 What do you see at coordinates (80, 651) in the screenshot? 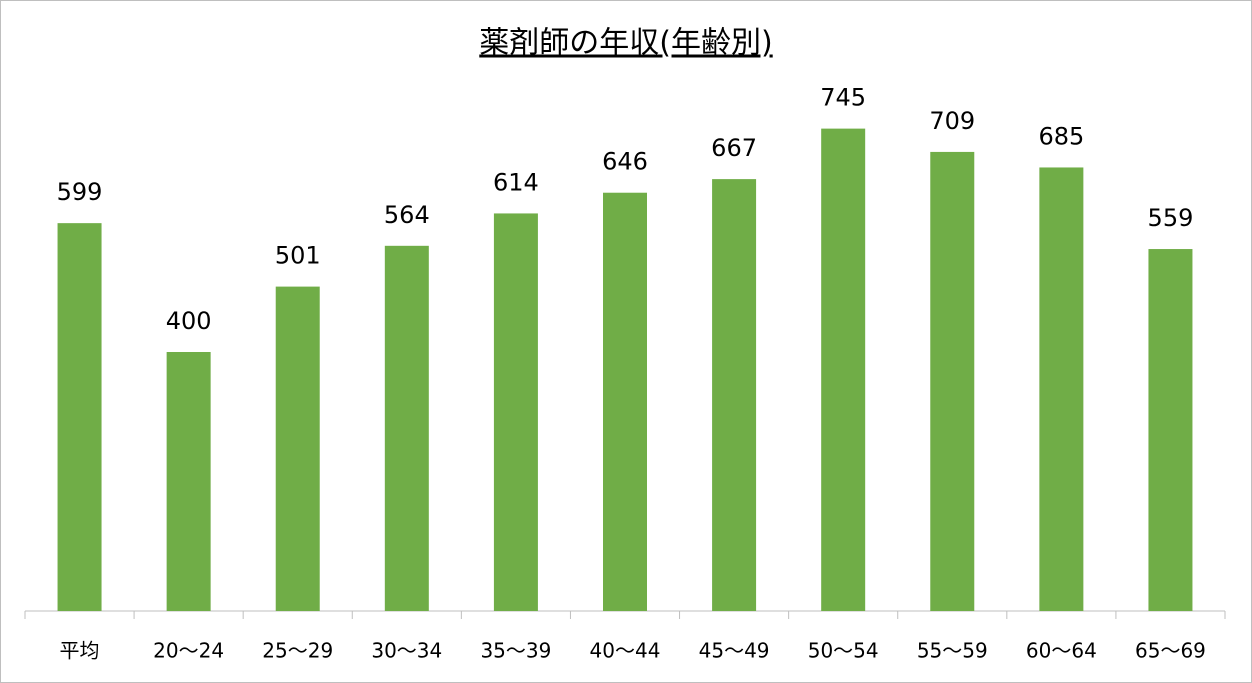
I see `x-tick-label: 平均` at bounding box center [80, 651].